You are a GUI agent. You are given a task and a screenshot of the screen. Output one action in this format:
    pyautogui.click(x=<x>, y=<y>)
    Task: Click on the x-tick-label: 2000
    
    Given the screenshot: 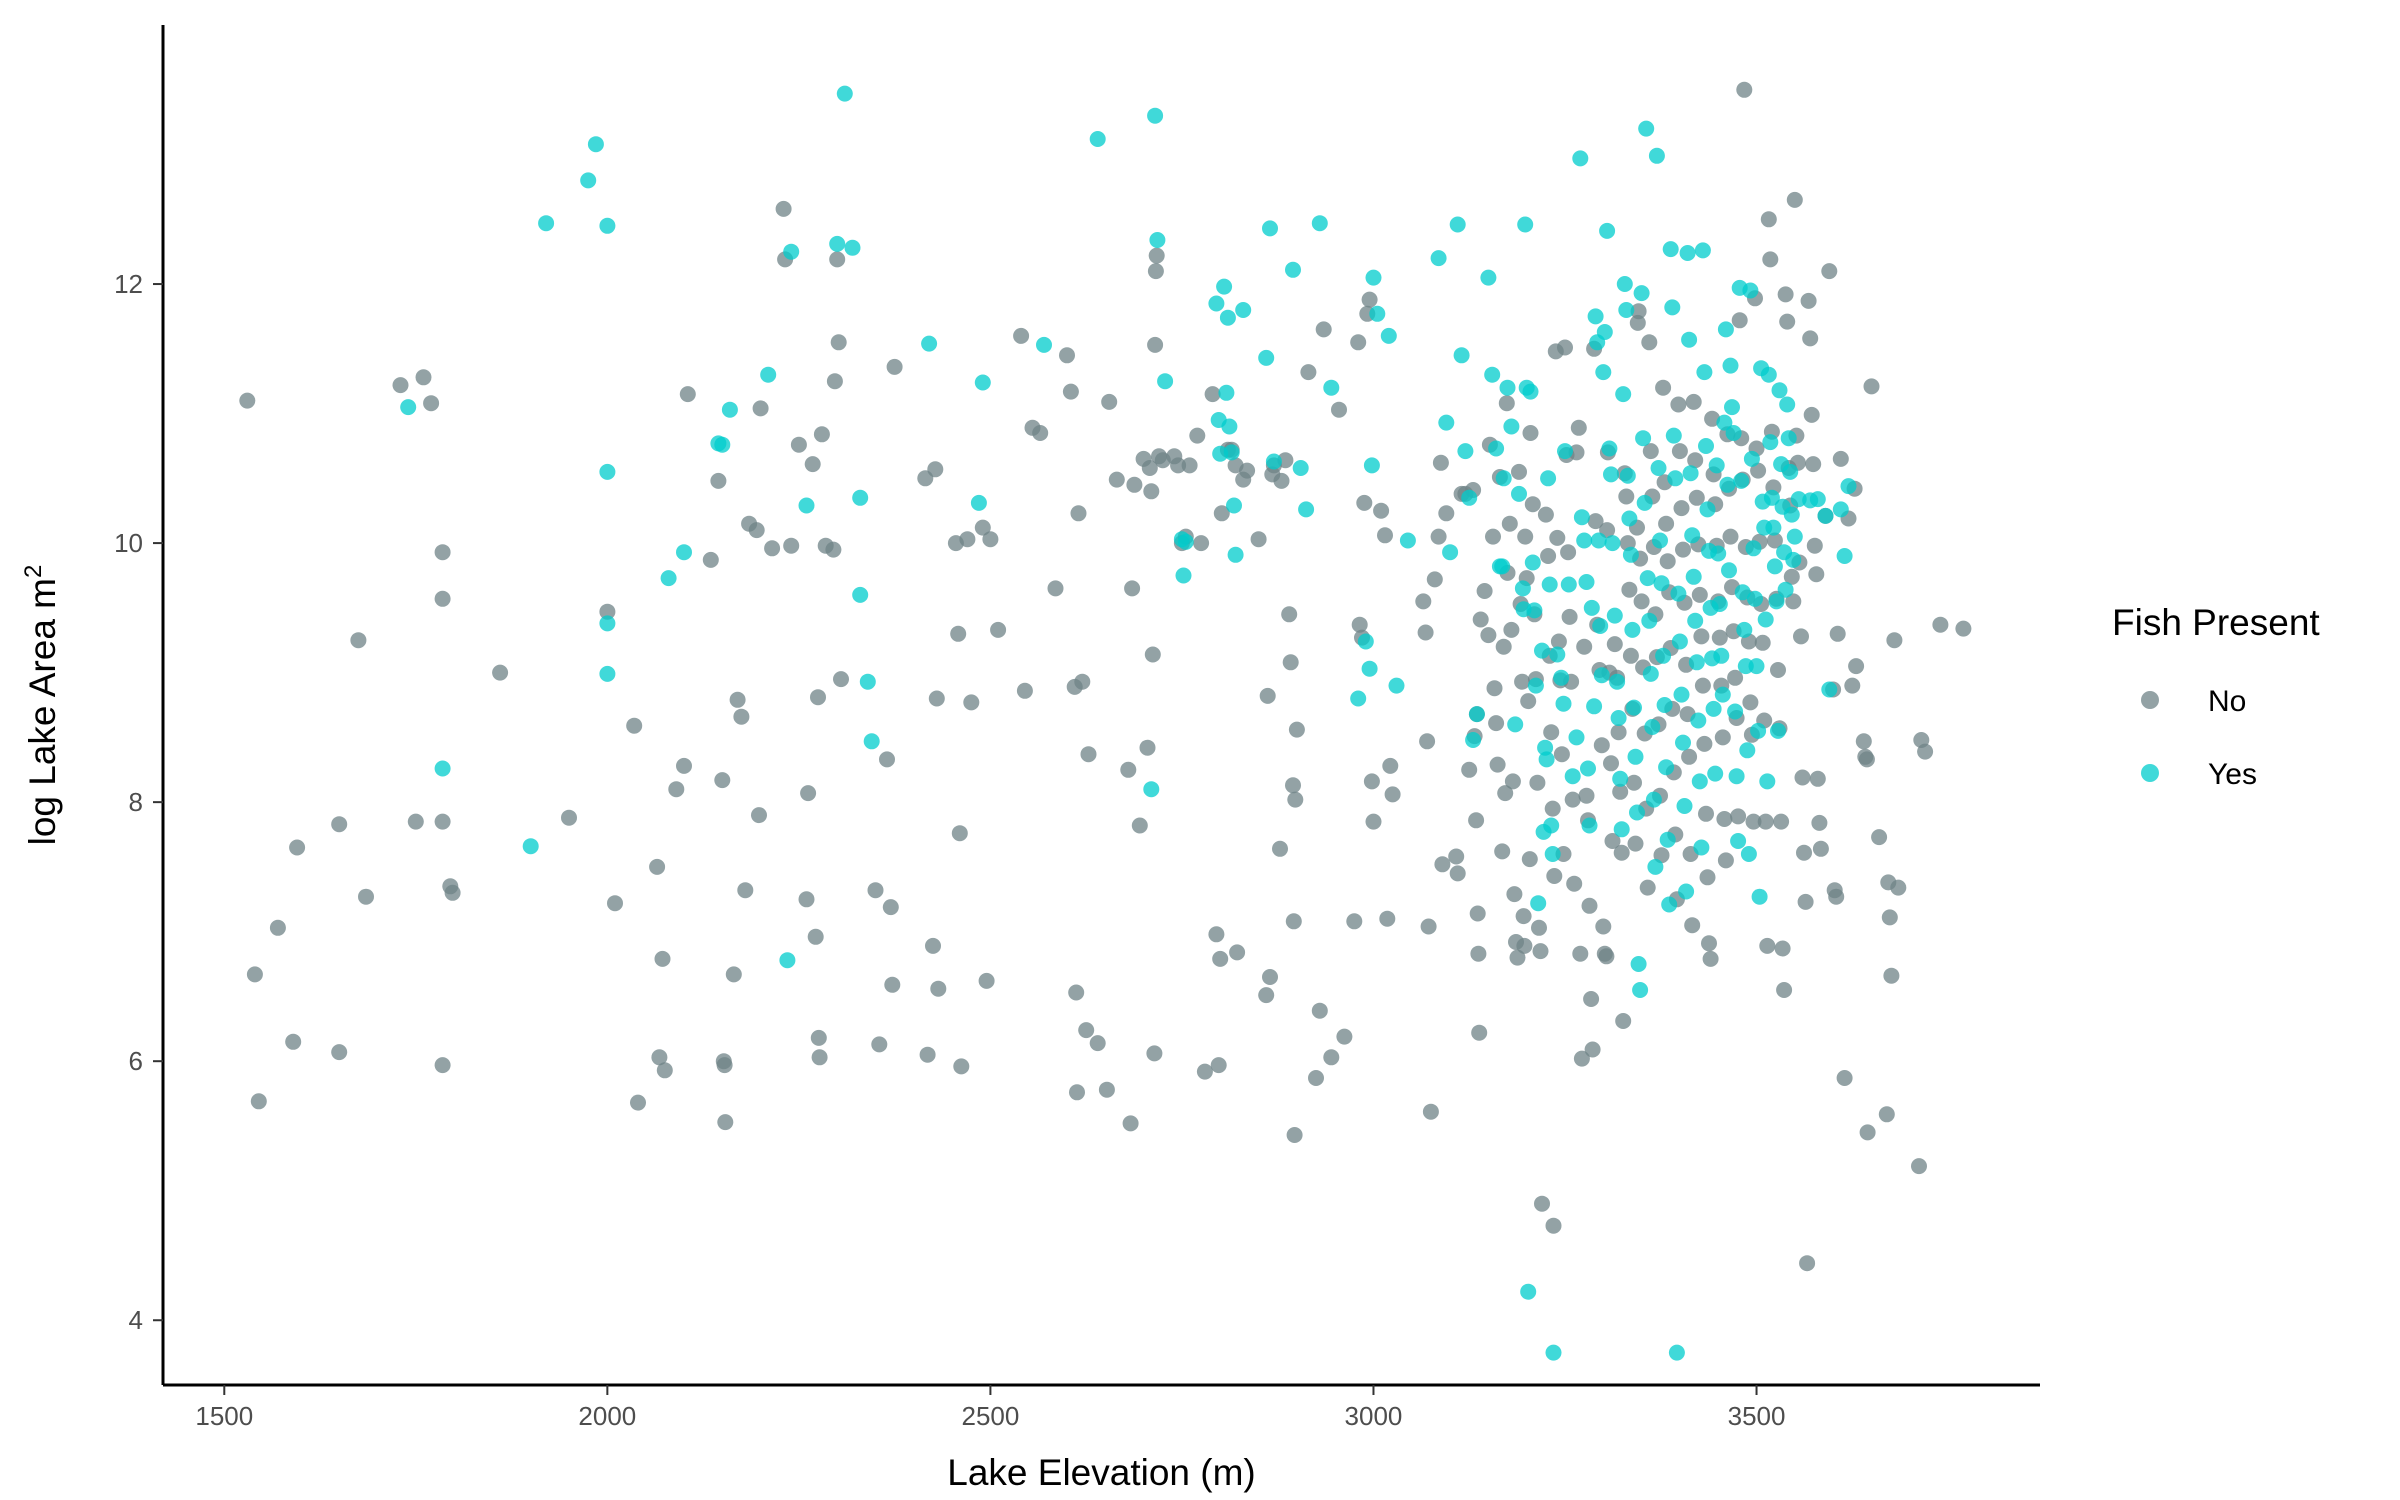 What is the action you would take?
    pyautogui.click(x=607, y=1416)
    